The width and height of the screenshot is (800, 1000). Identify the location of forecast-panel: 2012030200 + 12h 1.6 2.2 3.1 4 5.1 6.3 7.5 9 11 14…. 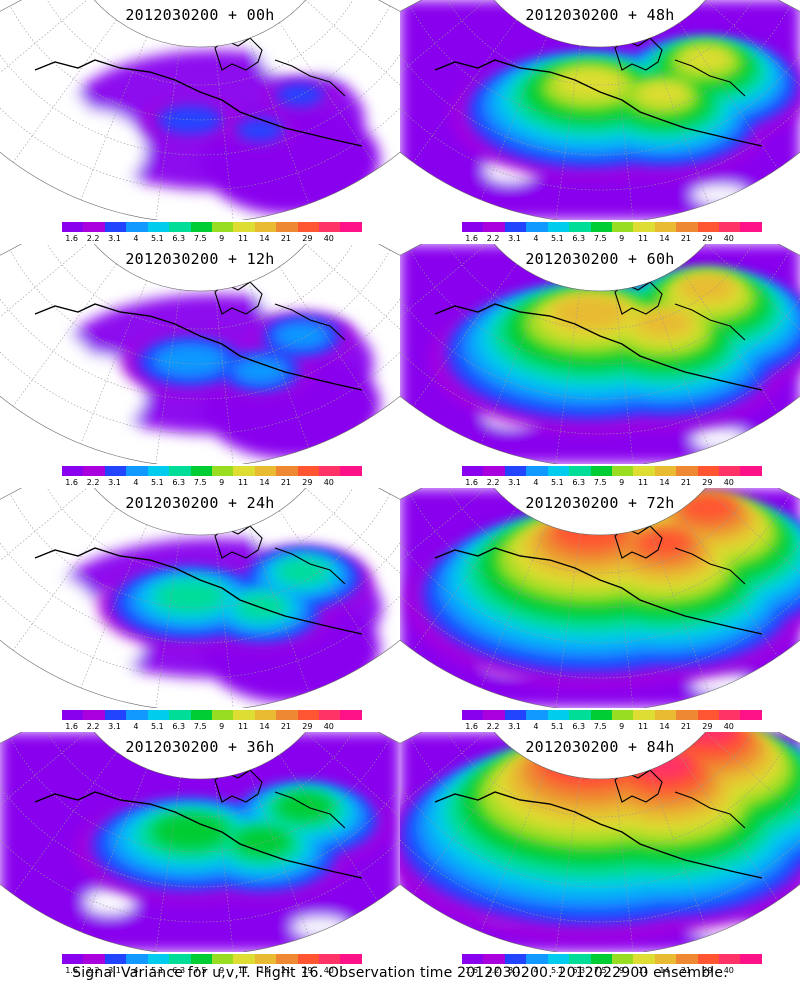
(200, 366).